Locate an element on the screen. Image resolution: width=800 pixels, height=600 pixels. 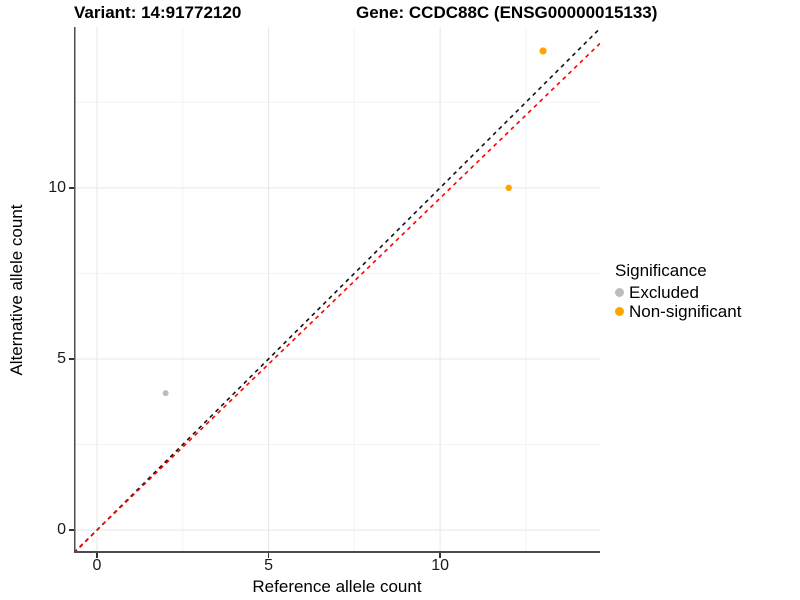
legend-title: Significance is located at coordinates (661, 270).